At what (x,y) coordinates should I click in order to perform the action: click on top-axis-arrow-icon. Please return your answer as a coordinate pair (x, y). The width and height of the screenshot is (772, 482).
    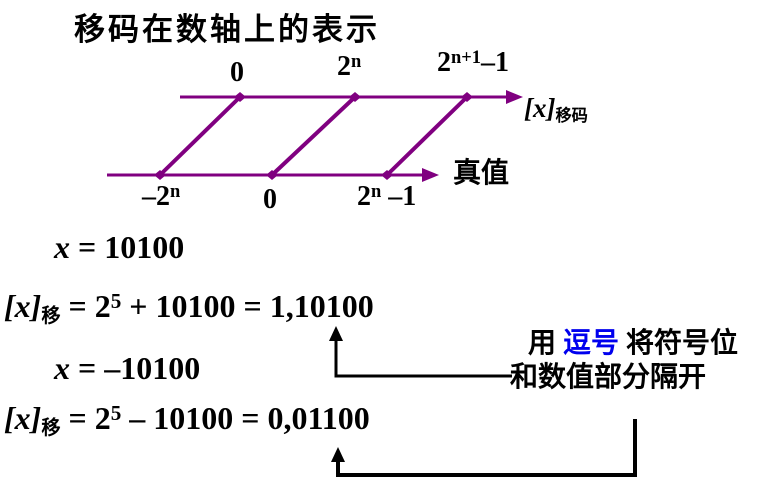
    Looking at the image, I should click on (514, 97).